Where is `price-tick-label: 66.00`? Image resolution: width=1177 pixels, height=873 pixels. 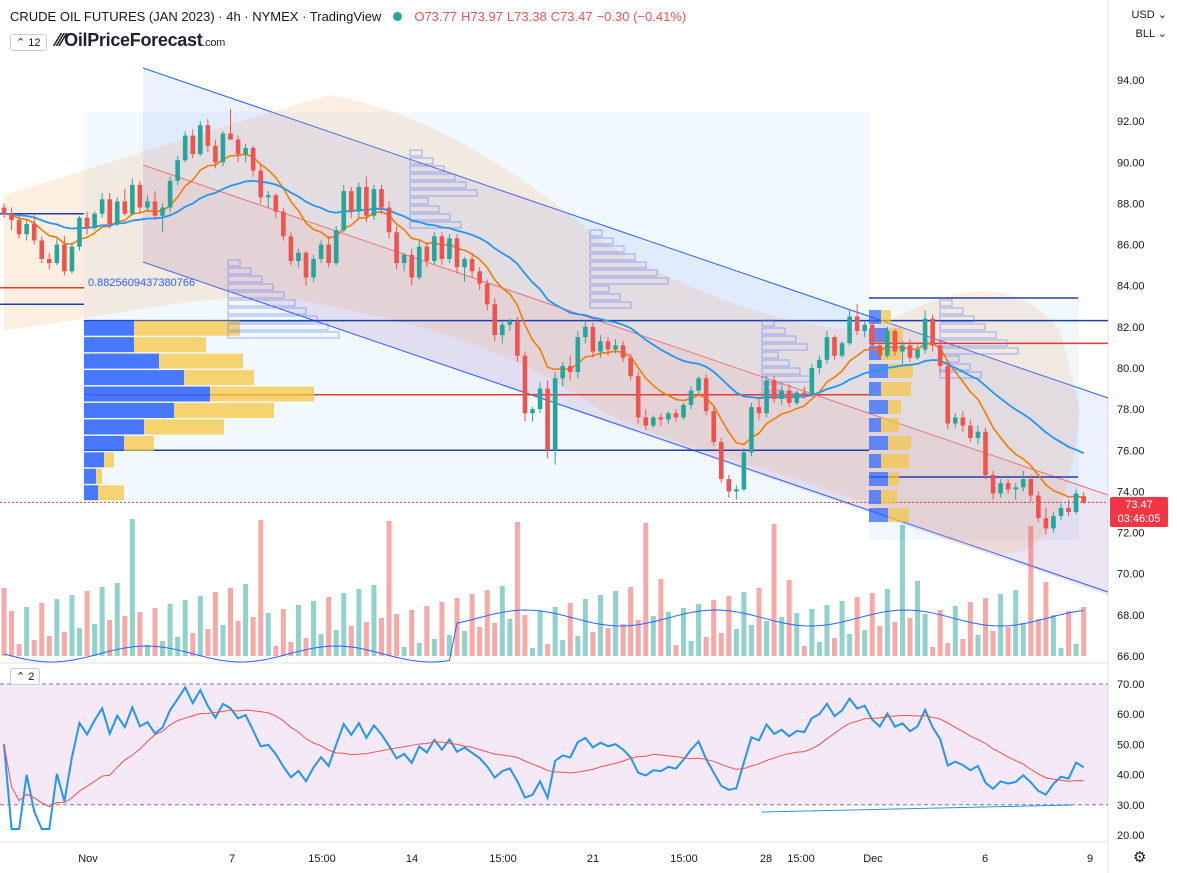 price-tick-label: 66.00 is located at coordinates (1131, 657).